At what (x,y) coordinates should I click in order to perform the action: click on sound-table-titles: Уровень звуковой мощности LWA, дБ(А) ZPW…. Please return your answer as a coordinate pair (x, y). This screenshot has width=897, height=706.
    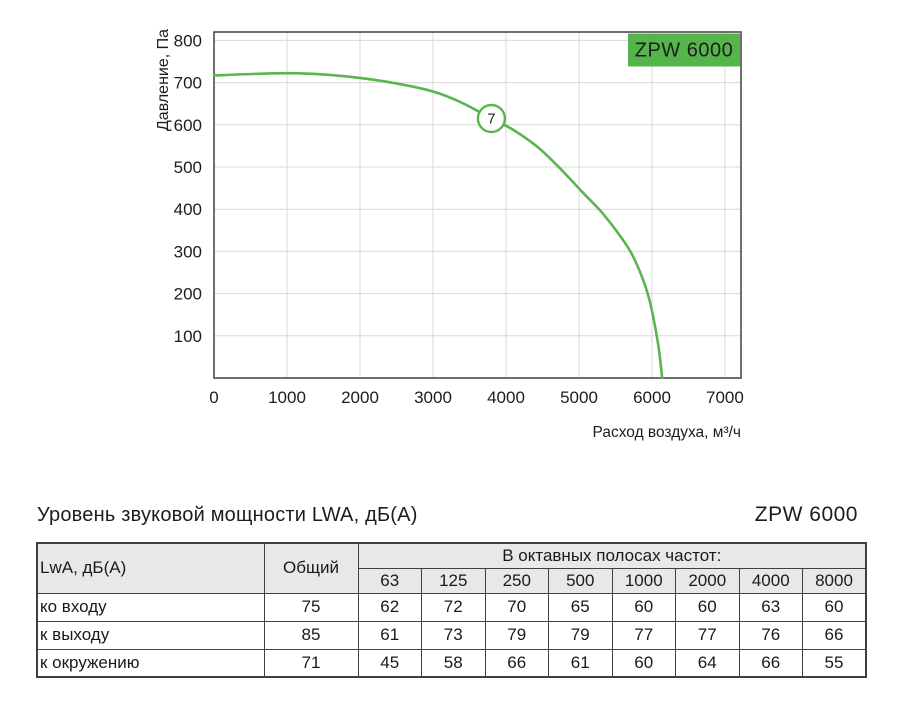
    Looking at the image, I should click on (447, 515).